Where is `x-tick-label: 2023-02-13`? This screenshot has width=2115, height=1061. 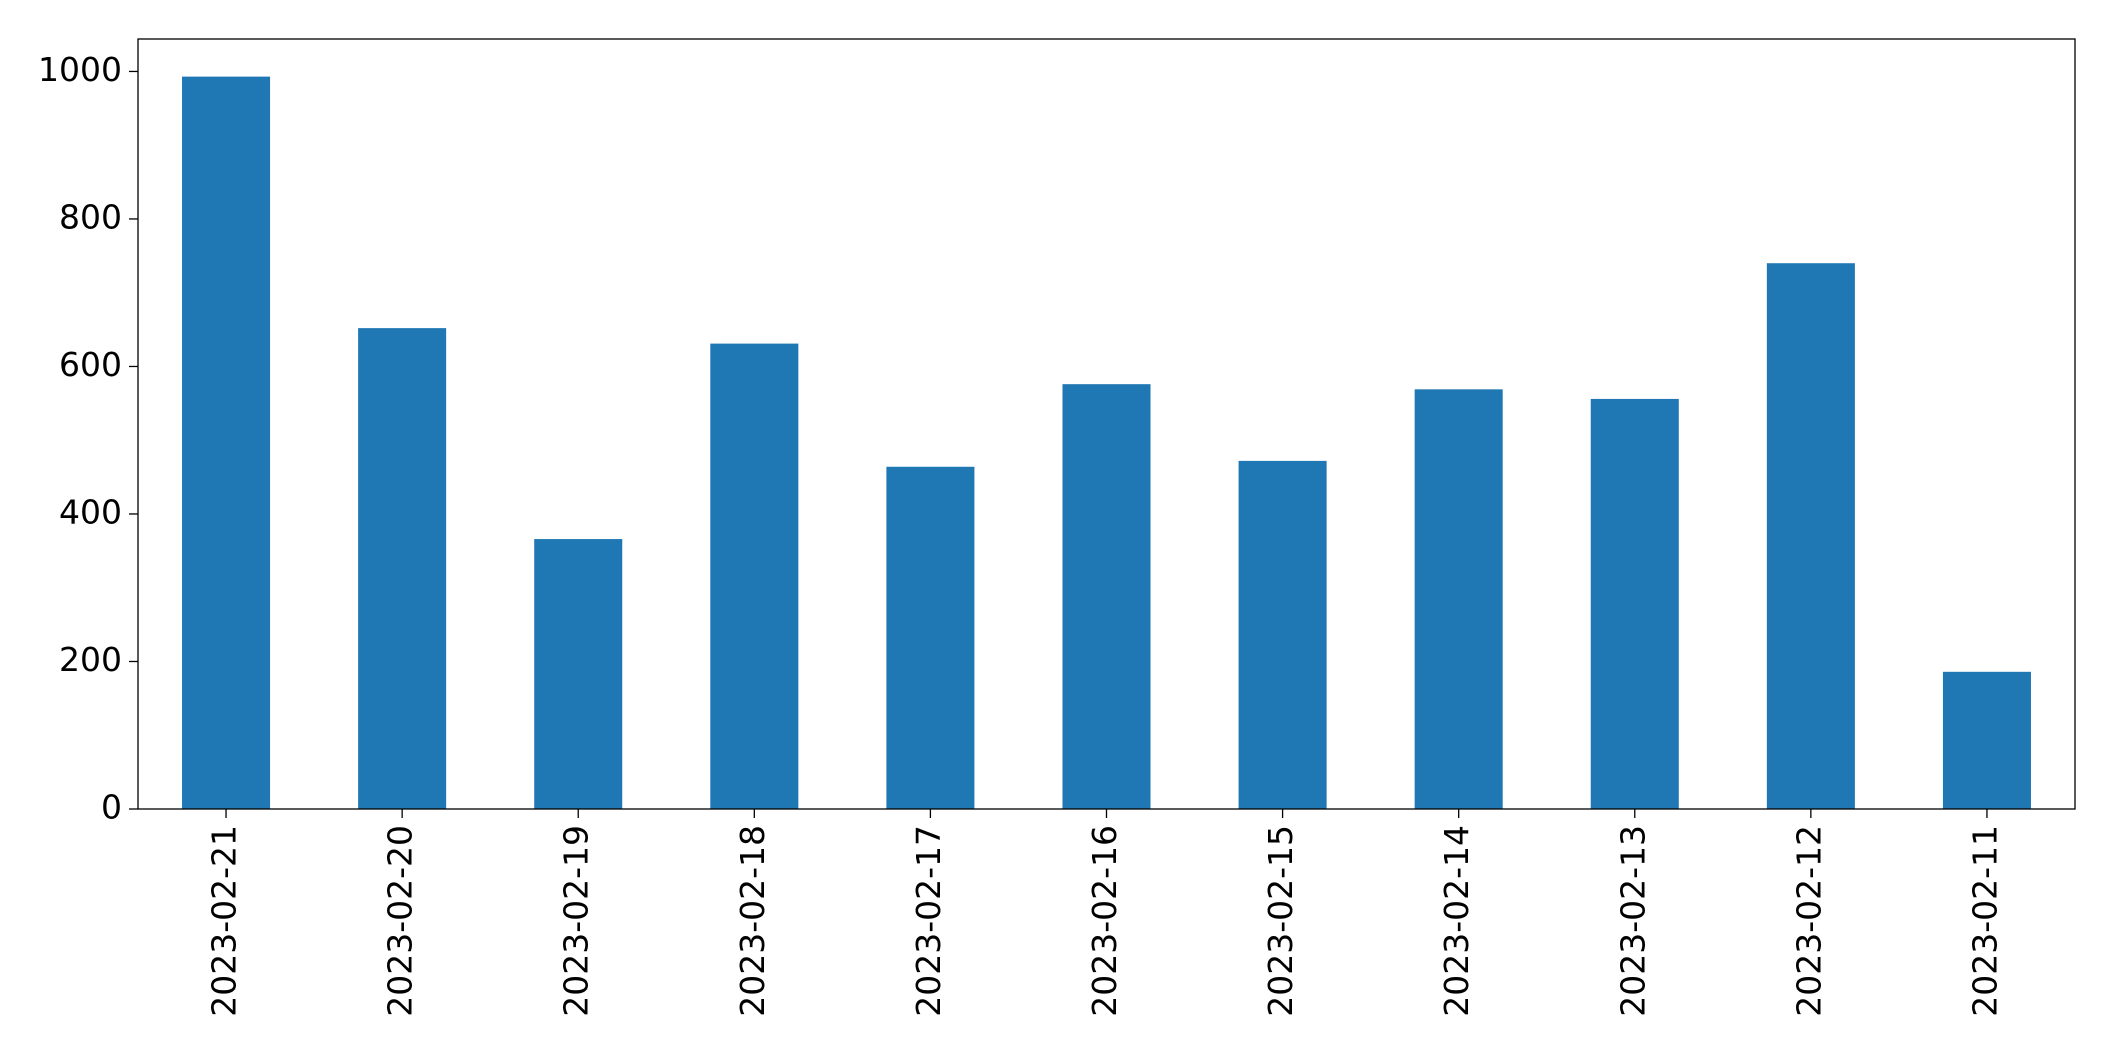 x-tick-label: 2023-02-13 is located at coordinates (1632, 921).